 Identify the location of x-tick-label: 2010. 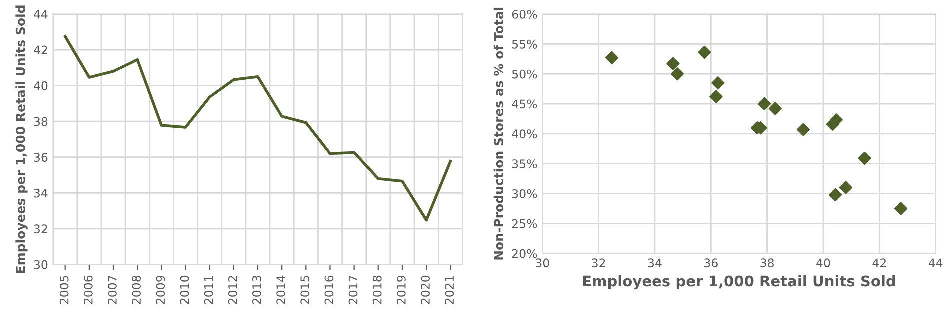
(185, 290).